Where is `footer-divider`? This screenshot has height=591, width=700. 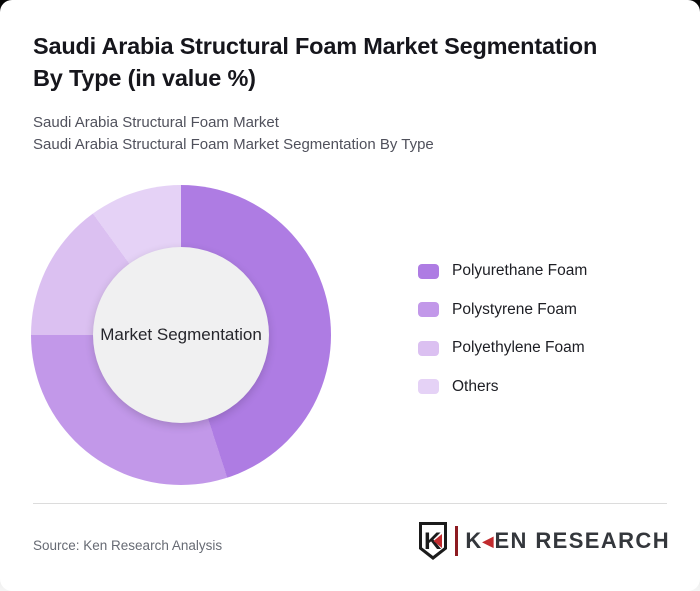 footer-divider is located at coordinates (350, 503).